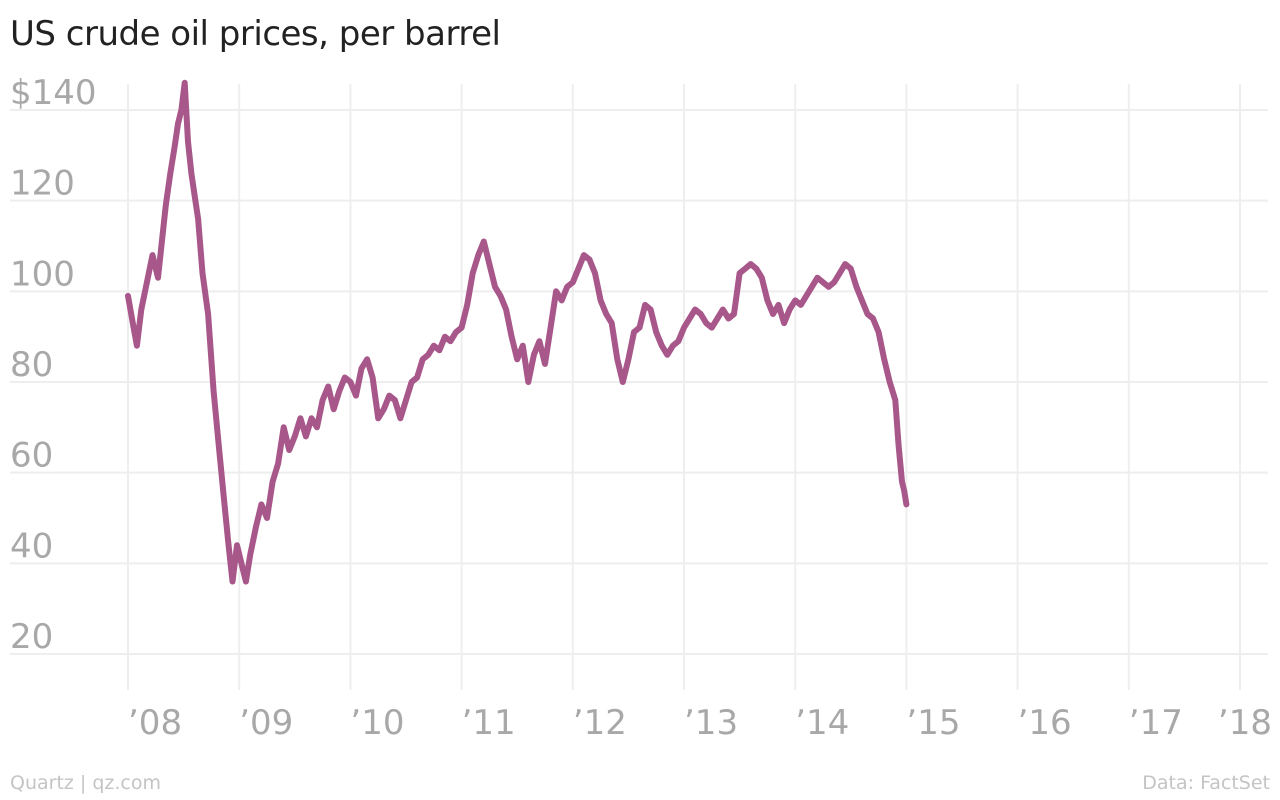  I want to click on x-tick-label: ’09, so click(266, 723).